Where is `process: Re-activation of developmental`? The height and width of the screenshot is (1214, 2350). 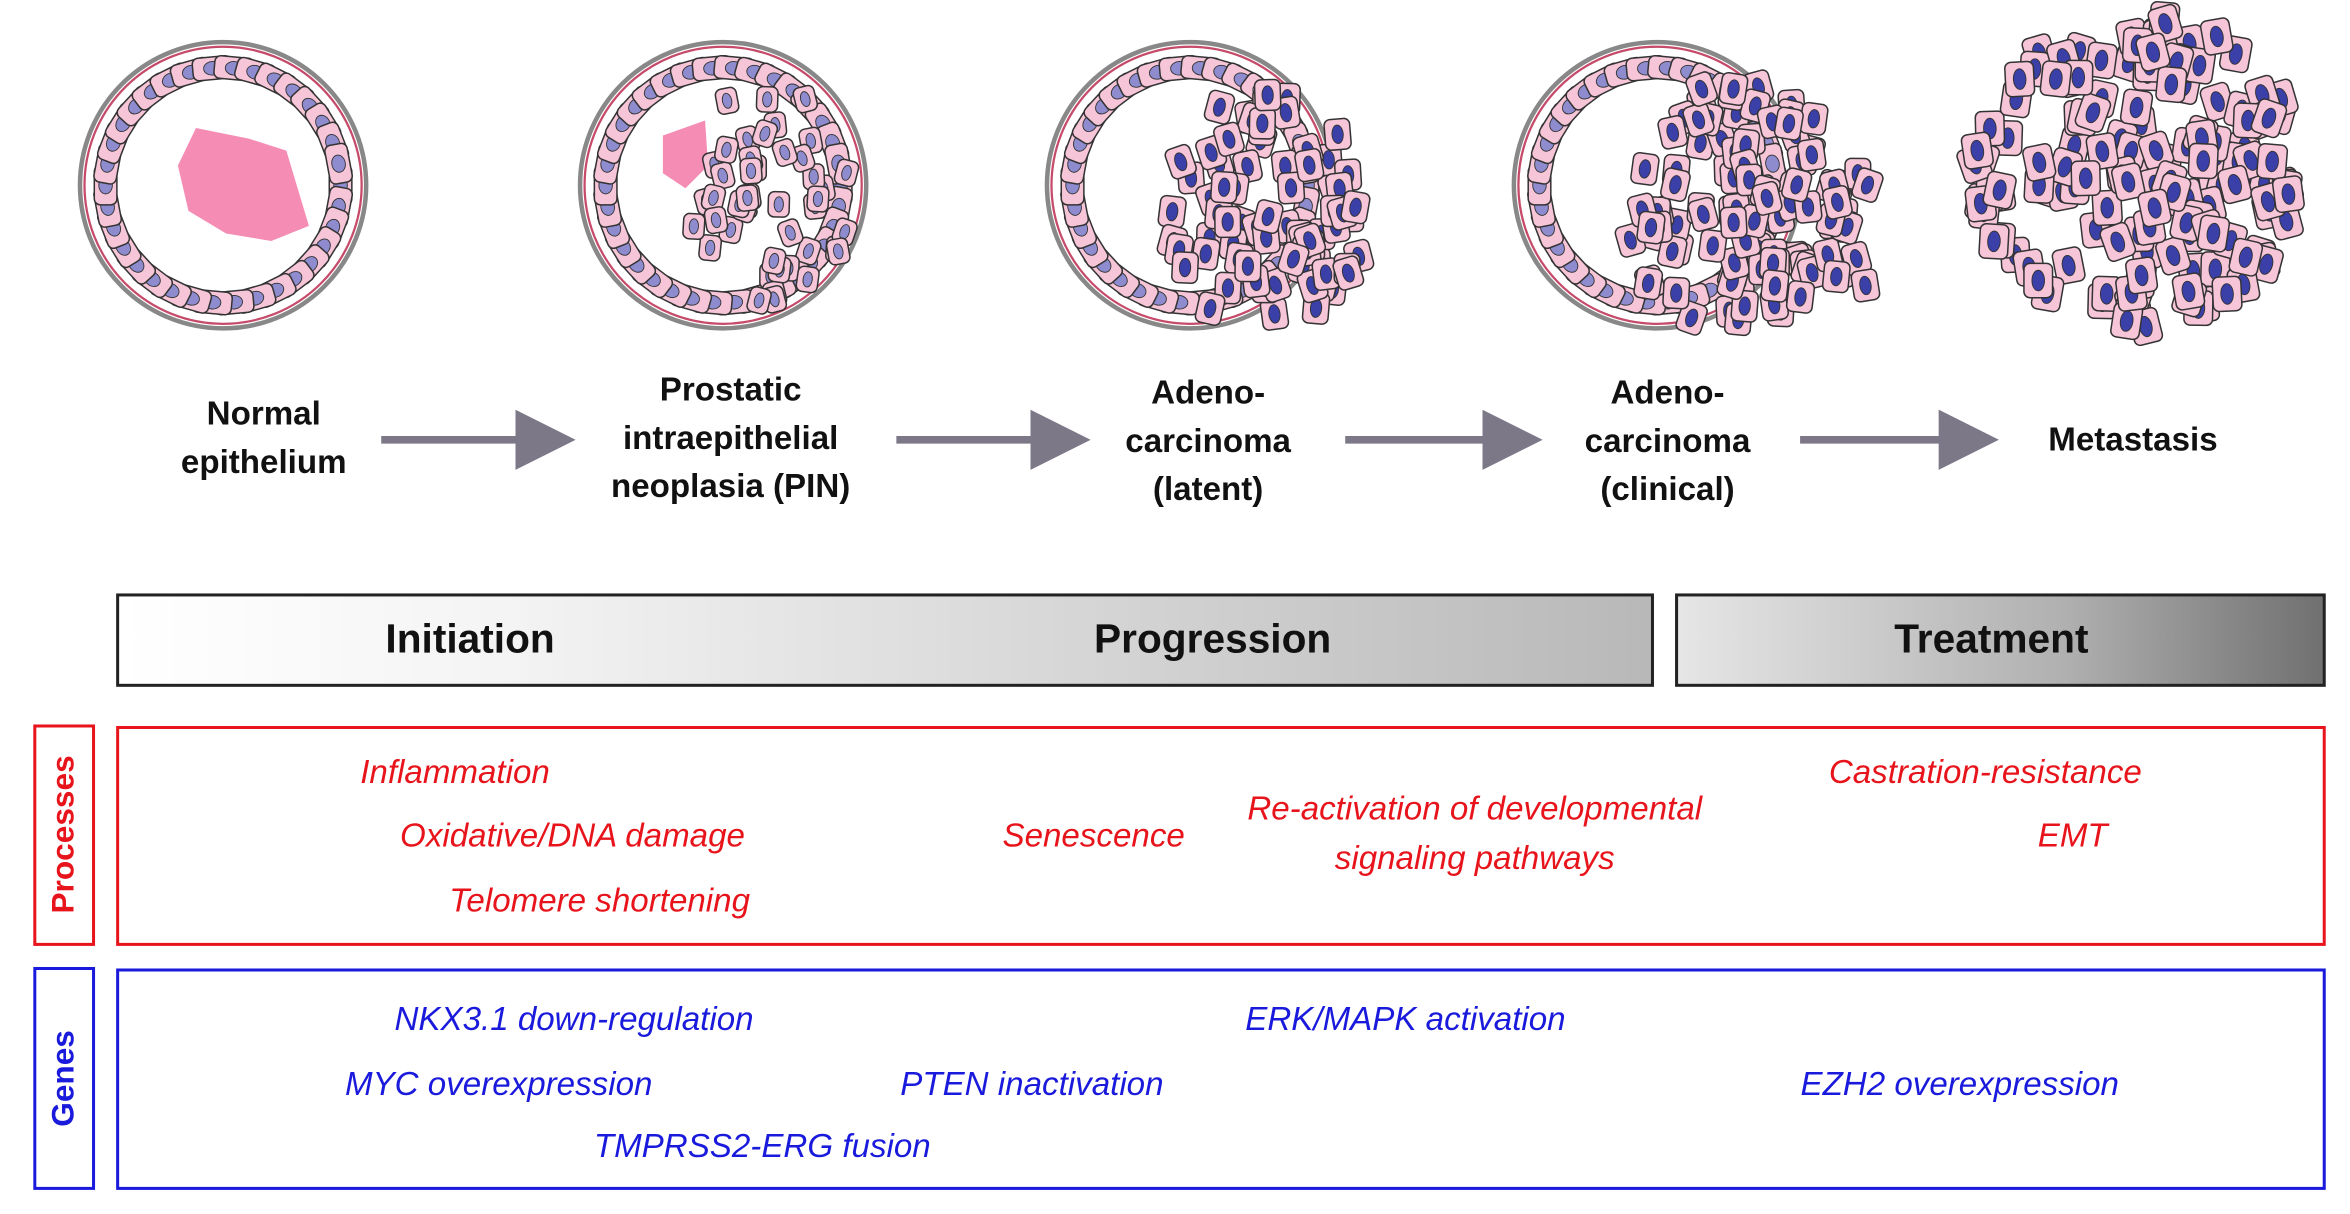 process: Re-activation of developmental is located at coordinates (1475, 808).